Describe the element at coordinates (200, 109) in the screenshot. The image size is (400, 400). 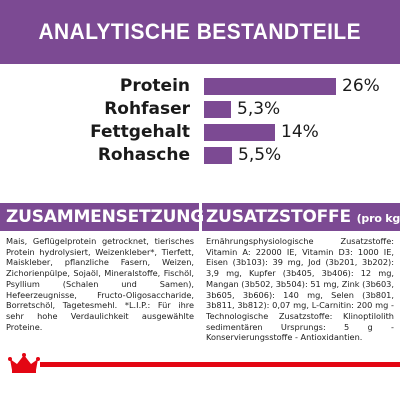
I see `chart-row: Rohfaser 5,3%` at that location.